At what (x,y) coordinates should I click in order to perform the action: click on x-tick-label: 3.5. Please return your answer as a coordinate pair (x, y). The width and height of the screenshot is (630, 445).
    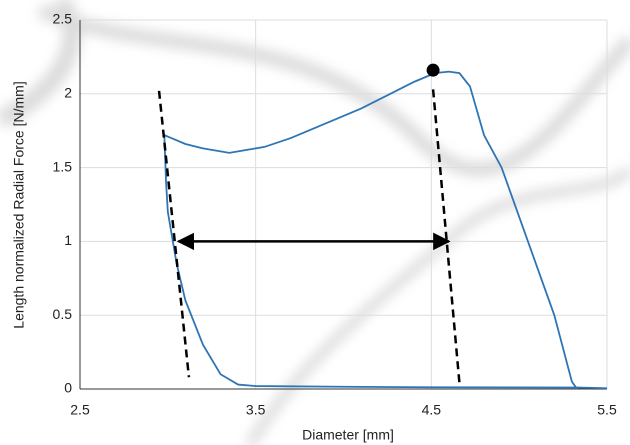
    Looking at the image, I should click on (256, 410).